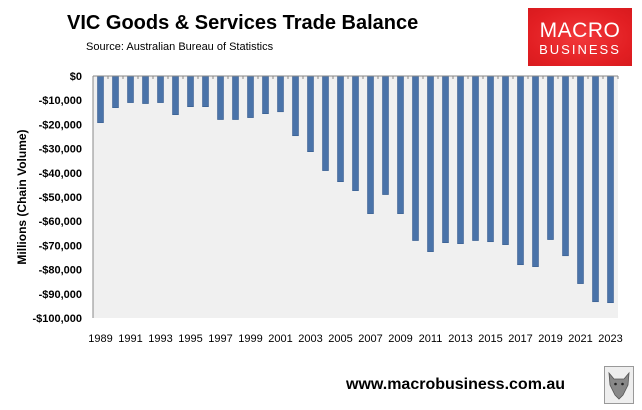 The image size is (642, 410). What do you see at coordinates (76, 77) in the screenshot?
I see `y-tick-label: $0` at bounding box center [76, 77].